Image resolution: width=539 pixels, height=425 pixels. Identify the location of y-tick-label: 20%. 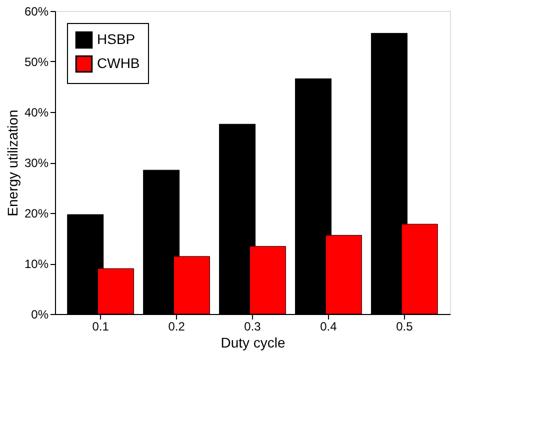
(36, 213).